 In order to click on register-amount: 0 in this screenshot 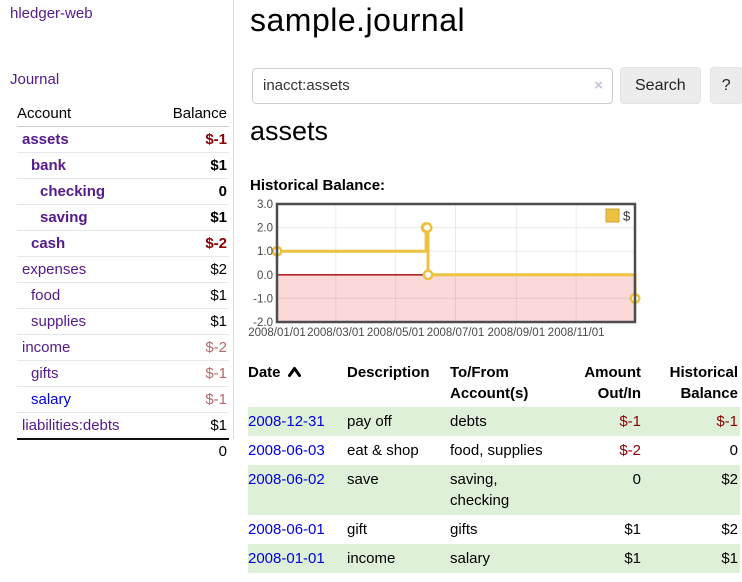, I will do `click(636, 479)`.